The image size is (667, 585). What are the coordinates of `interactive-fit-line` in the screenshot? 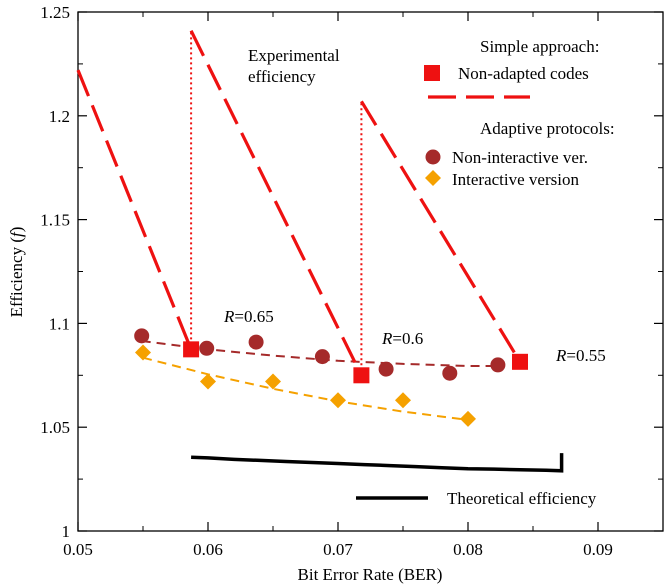 It's located at (305, 388).